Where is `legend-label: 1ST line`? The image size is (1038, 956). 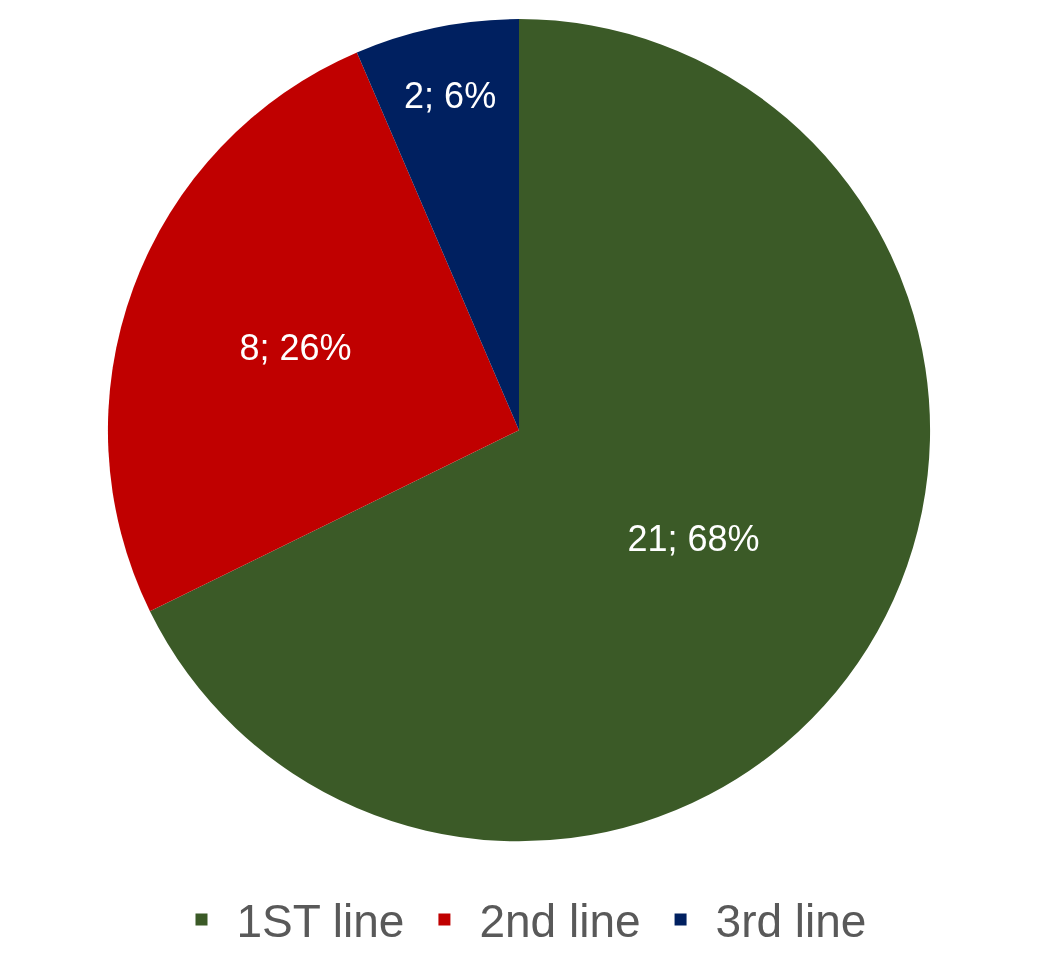
legend-label: 1ST line is located at coordinates (320, 921).